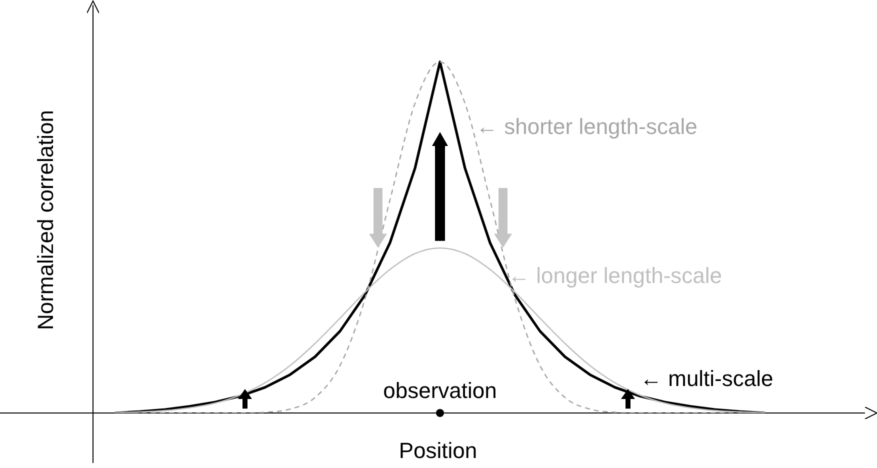 The height and width of the screenshot is (468, 877). I want to click on series-label: ← shorter length-scale, so click(587, 127).